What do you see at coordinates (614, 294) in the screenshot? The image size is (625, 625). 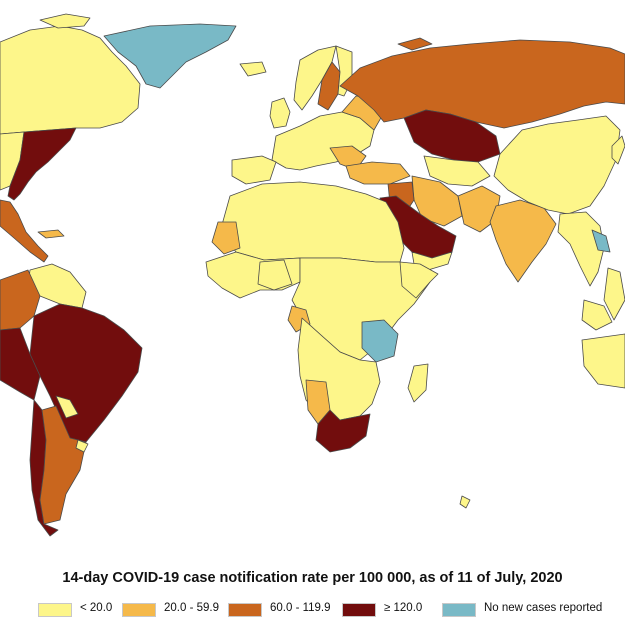 I see `region-philippines` at bounding box center [614, 294].